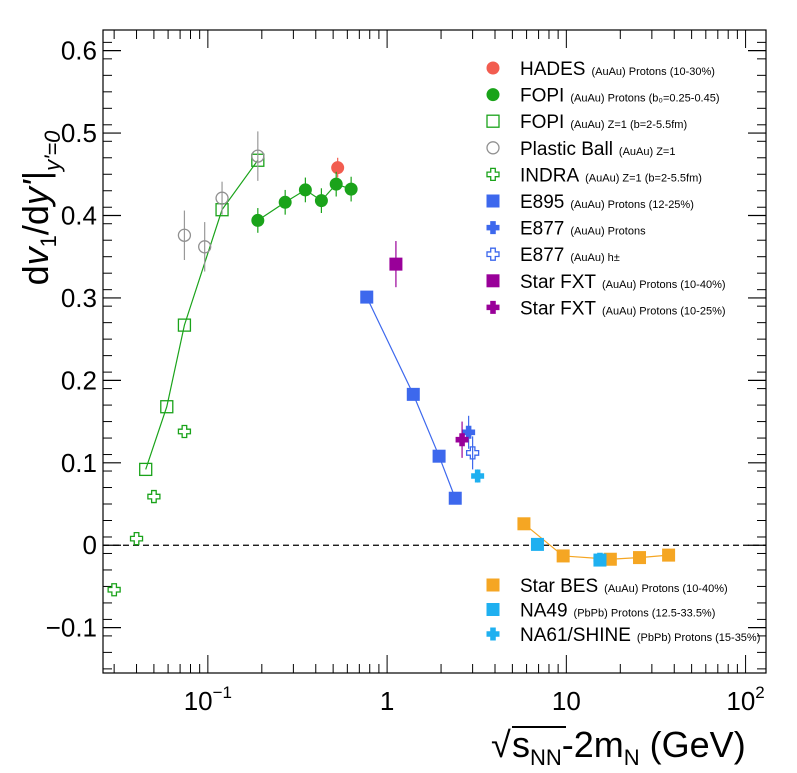 This screenshot has height=773, width=797. What do you see at coordinates (603, 122) in the screenshot?
I see `legend-label: FOPI (AuAu) Z=1 (b=2-5.5fm)` at bounding box center [603, 122].